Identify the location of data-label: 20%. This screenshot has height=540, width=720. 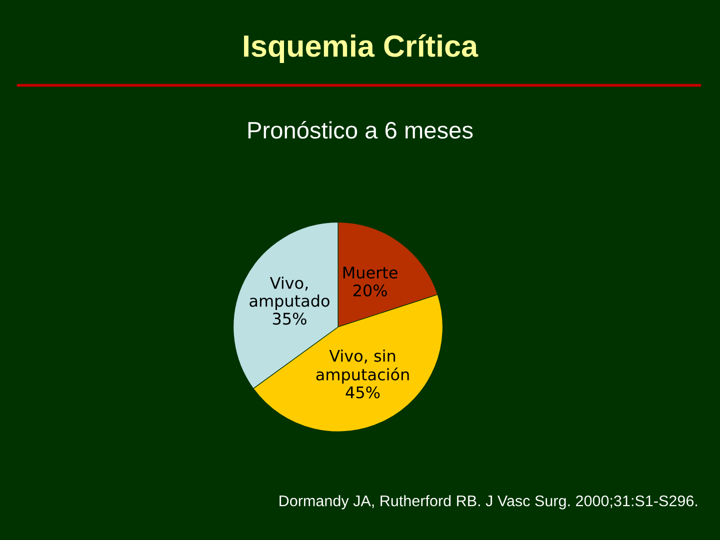
(370, 290).